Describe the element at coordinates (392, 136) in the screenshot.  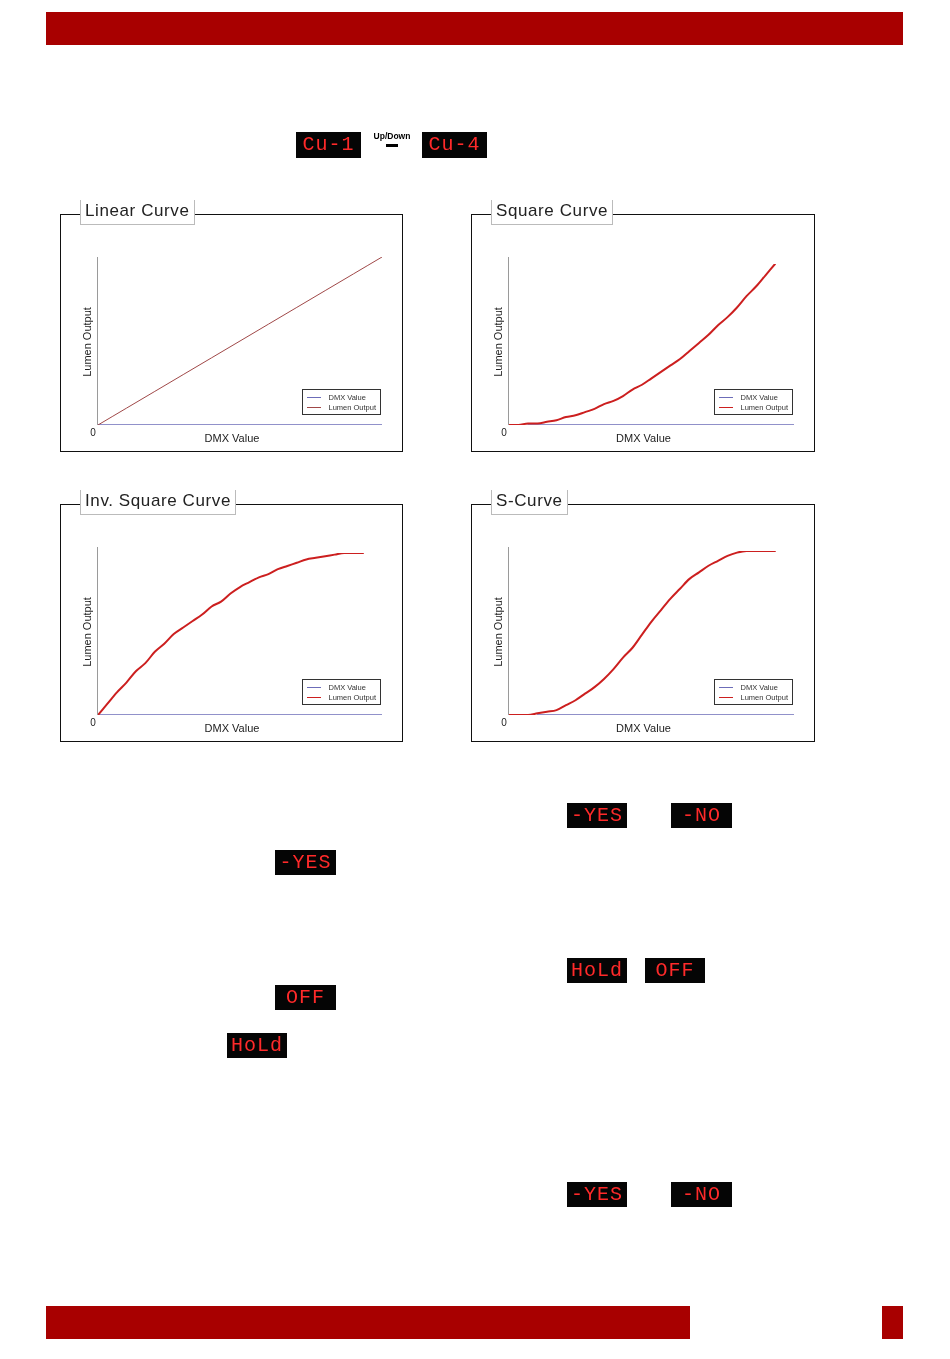
I see `text: Up/Down` at that location.